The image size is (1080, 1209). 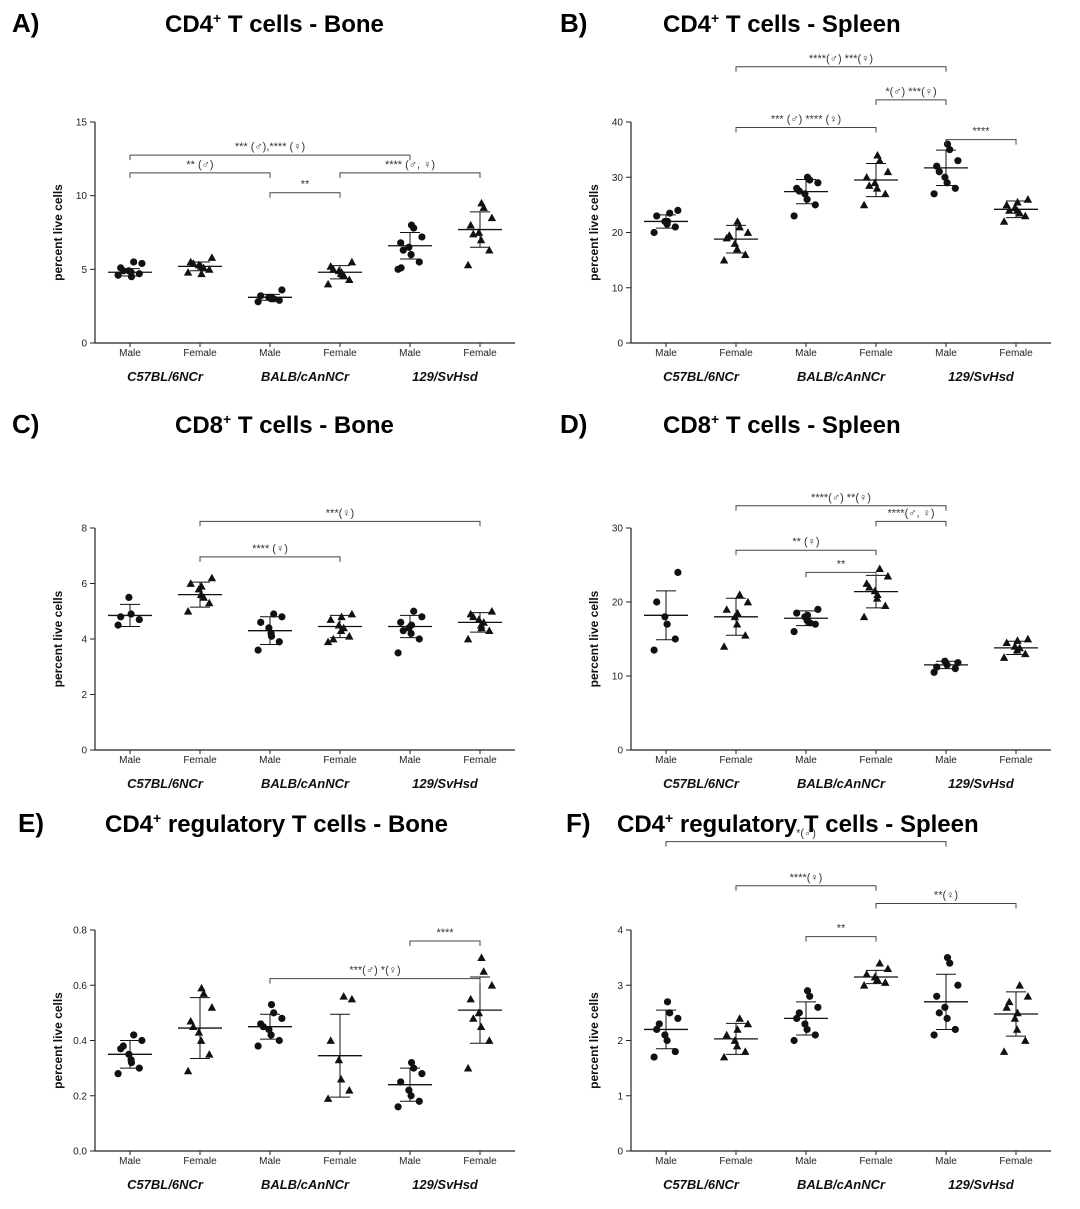 I want to click on panel-letter: F), so click(x=578, y=823).